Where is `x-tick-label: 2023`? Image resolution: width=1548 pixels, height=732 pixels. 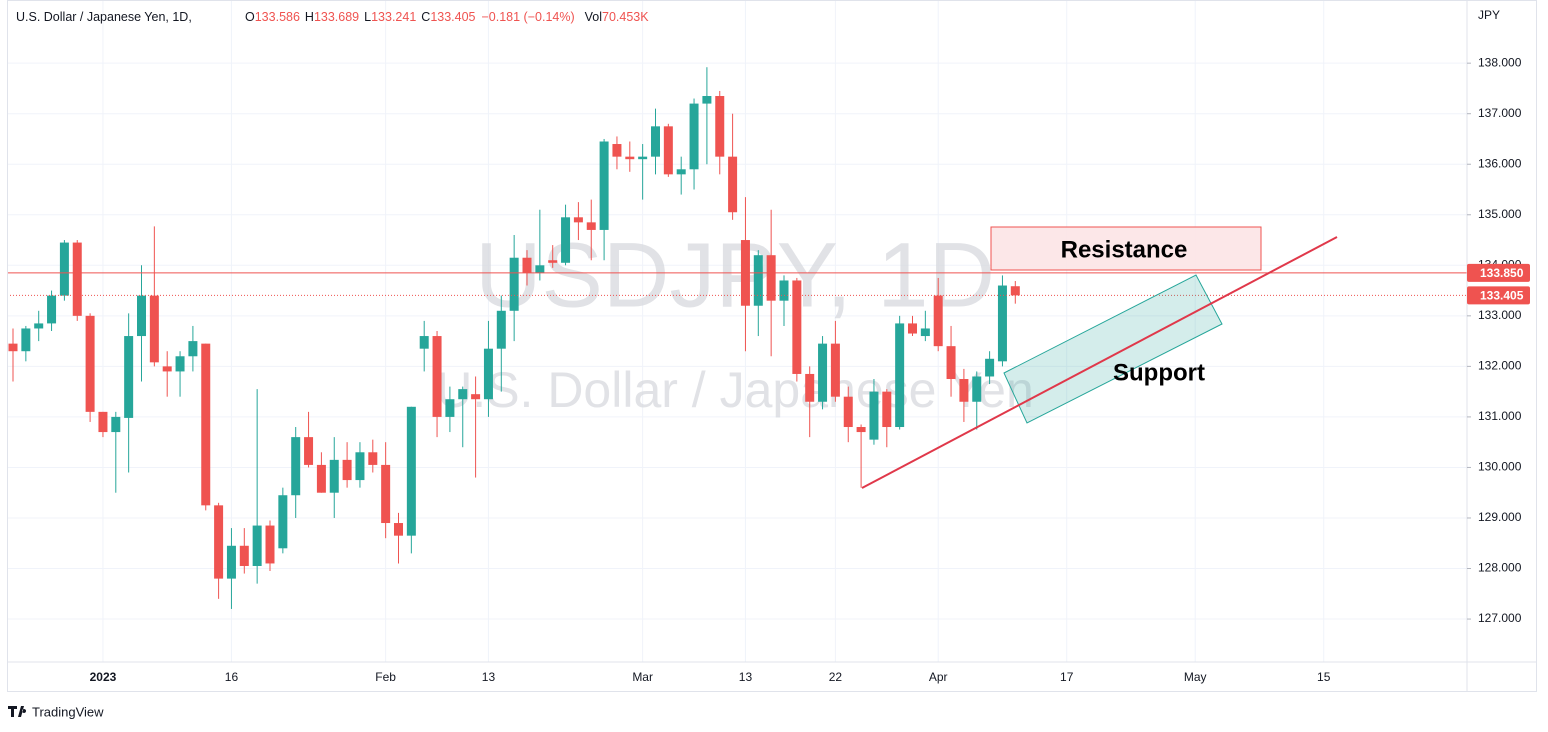 x-tick-label: 2023 is located at coordinates (103, 677).